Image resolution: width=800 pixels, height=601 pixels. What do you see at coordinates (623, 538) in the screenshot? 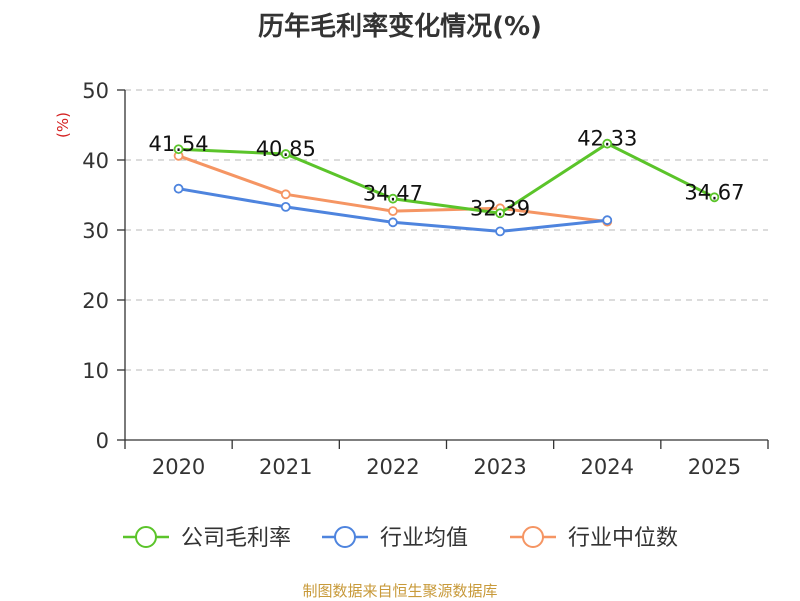
I see `legend-label: 行业中位数` at bounding box center [623, 538].